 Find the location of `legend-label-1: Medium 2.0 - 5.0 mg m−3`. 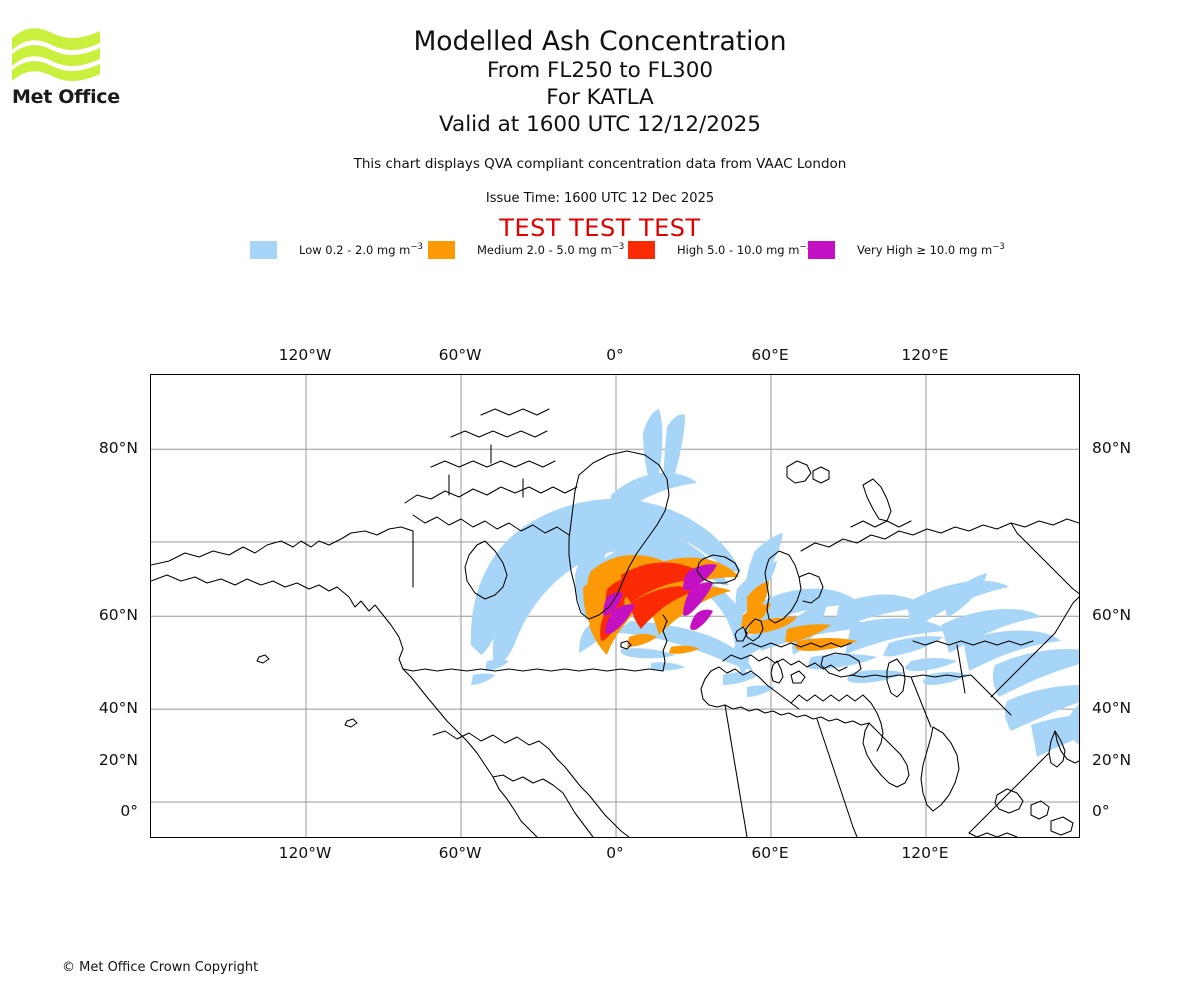

legend-label-1: Medium 2.0 - 5.0 mg m−3 is located at coordinates (551, 249).